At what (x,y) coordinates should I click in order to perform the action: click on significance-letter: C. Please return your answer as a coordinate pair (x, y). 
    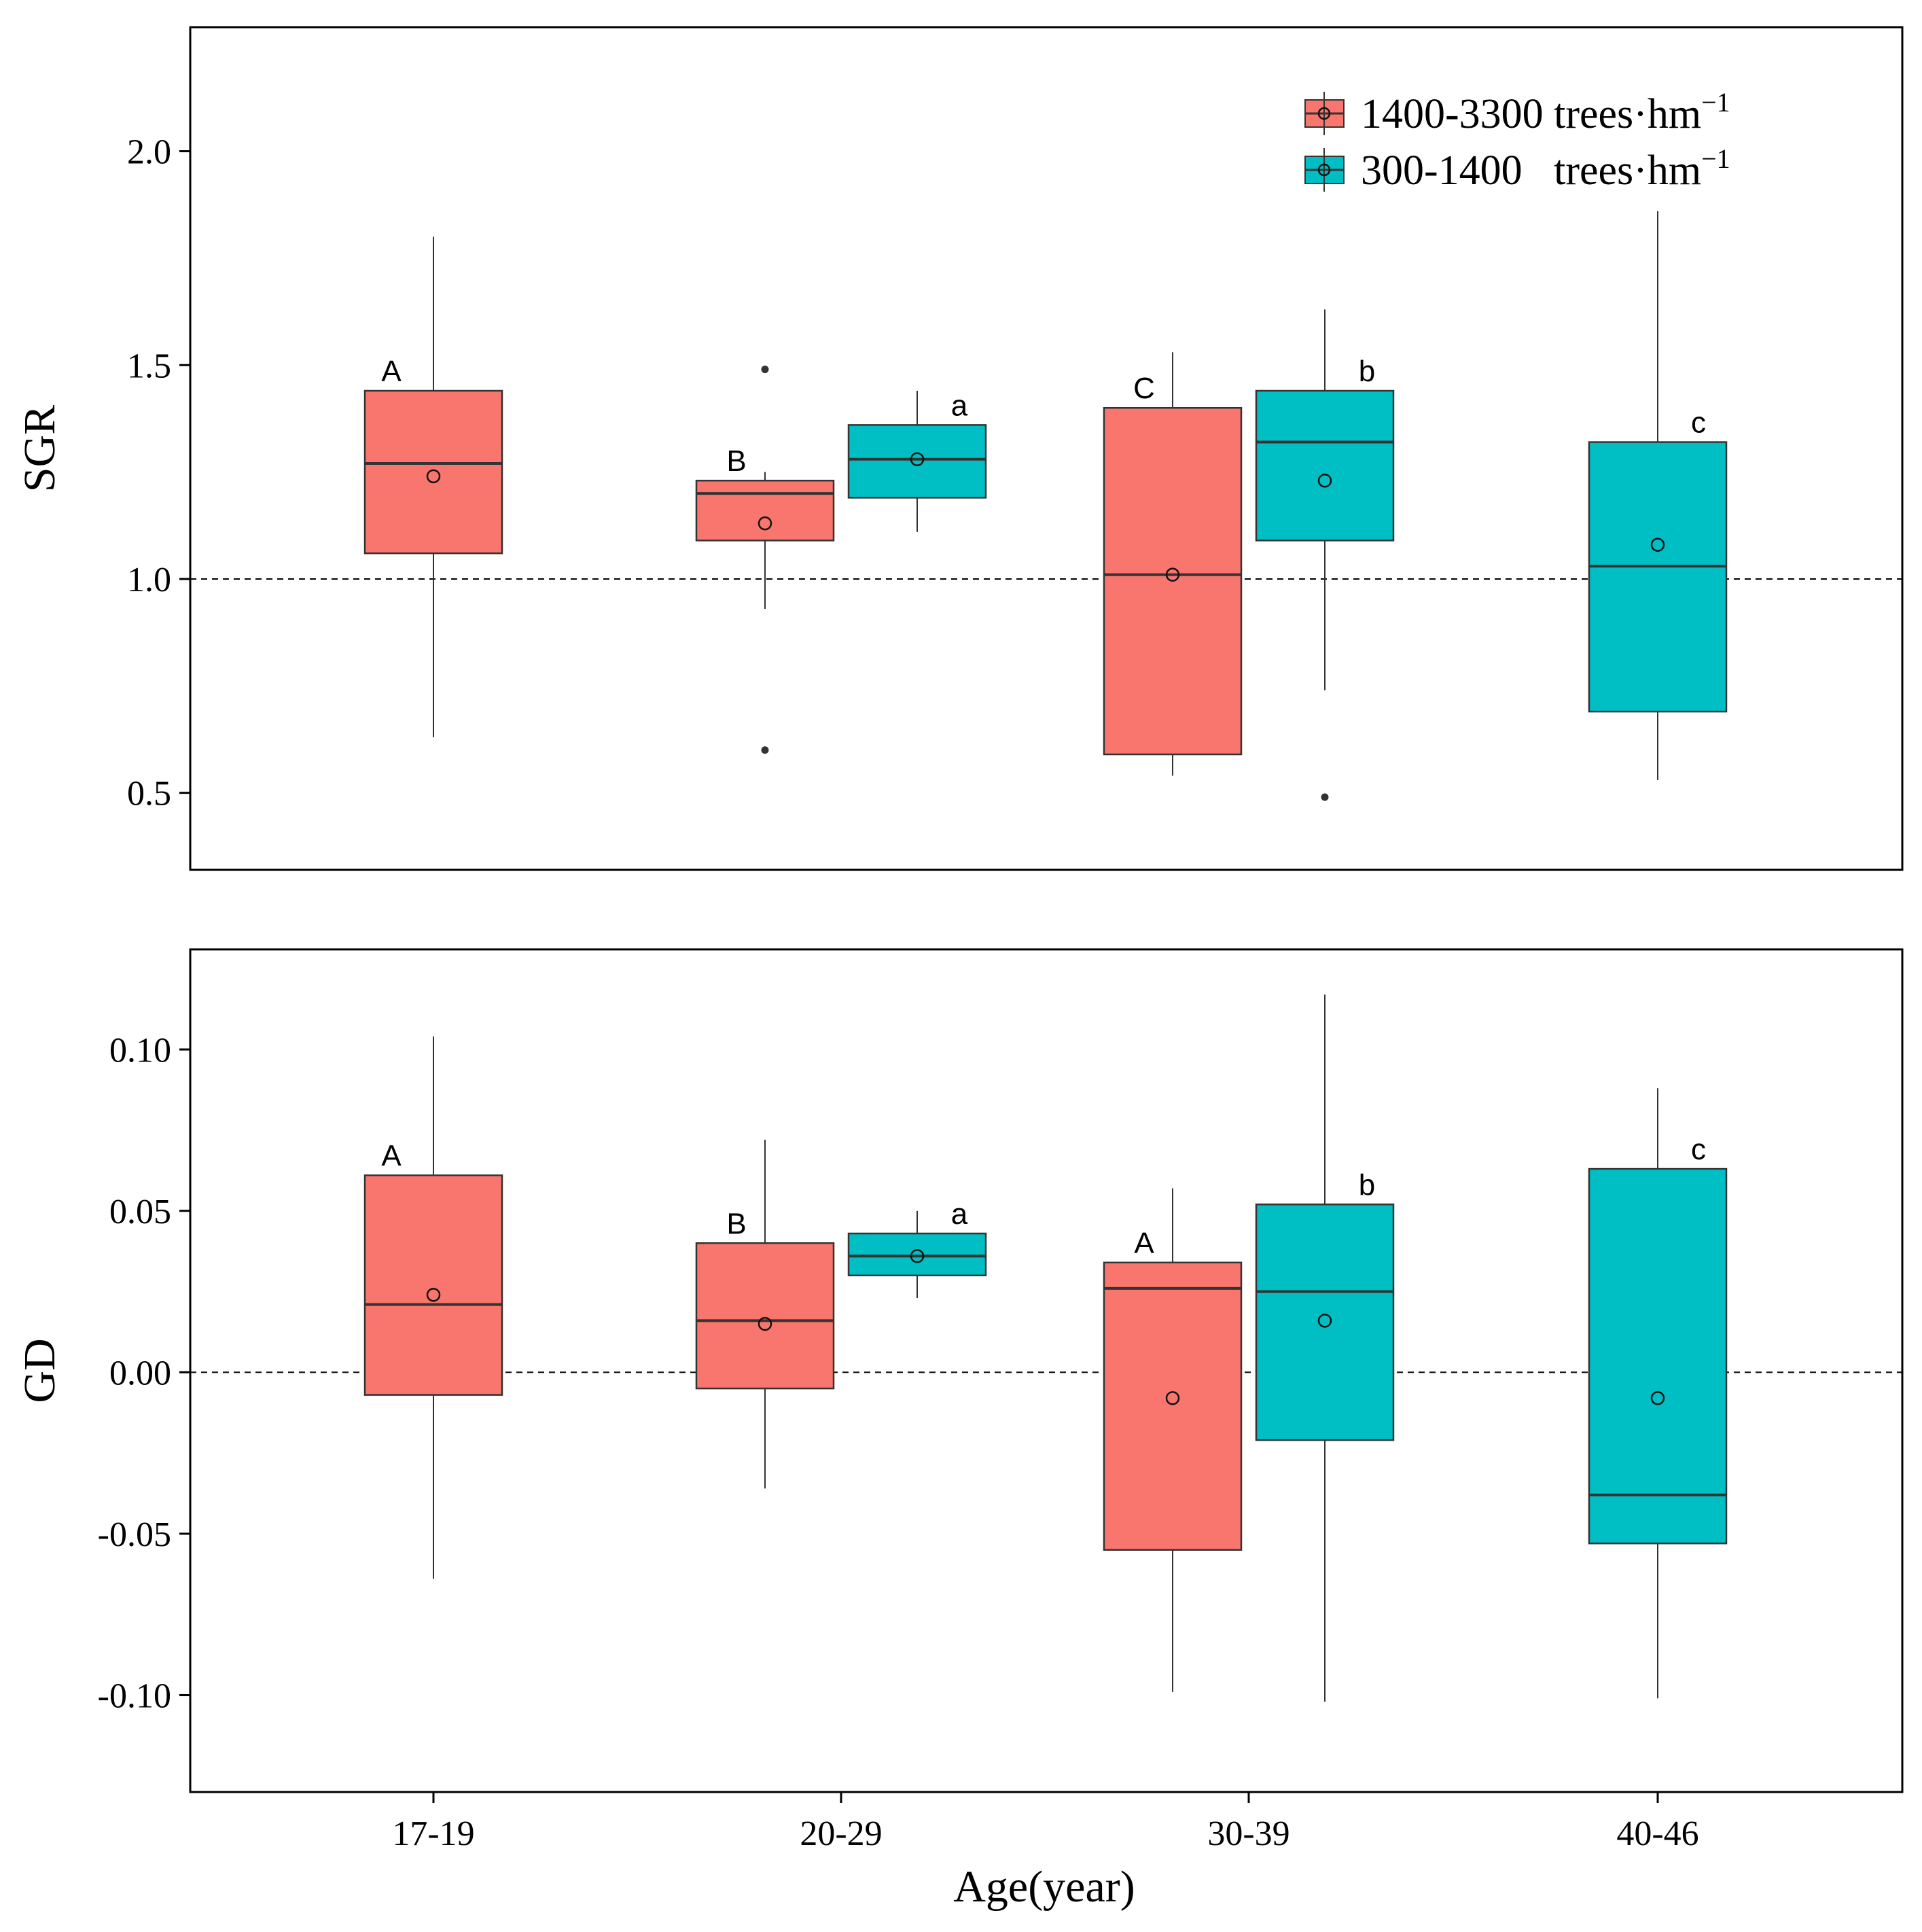
    Looking at the image, I should click on (1144, 388).